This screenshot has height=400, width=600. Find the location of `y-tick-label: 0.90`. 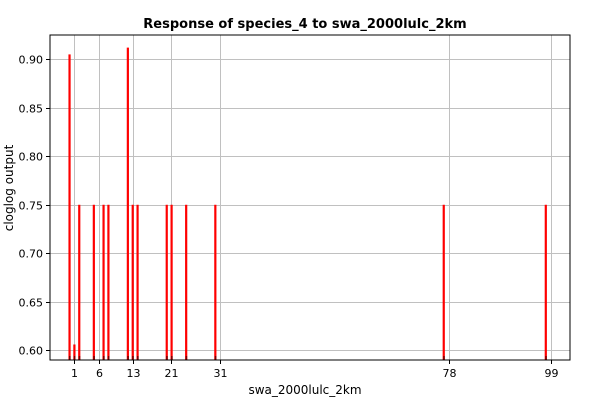

y-tick-label: 0.90 is located at coordinates (31, 60).